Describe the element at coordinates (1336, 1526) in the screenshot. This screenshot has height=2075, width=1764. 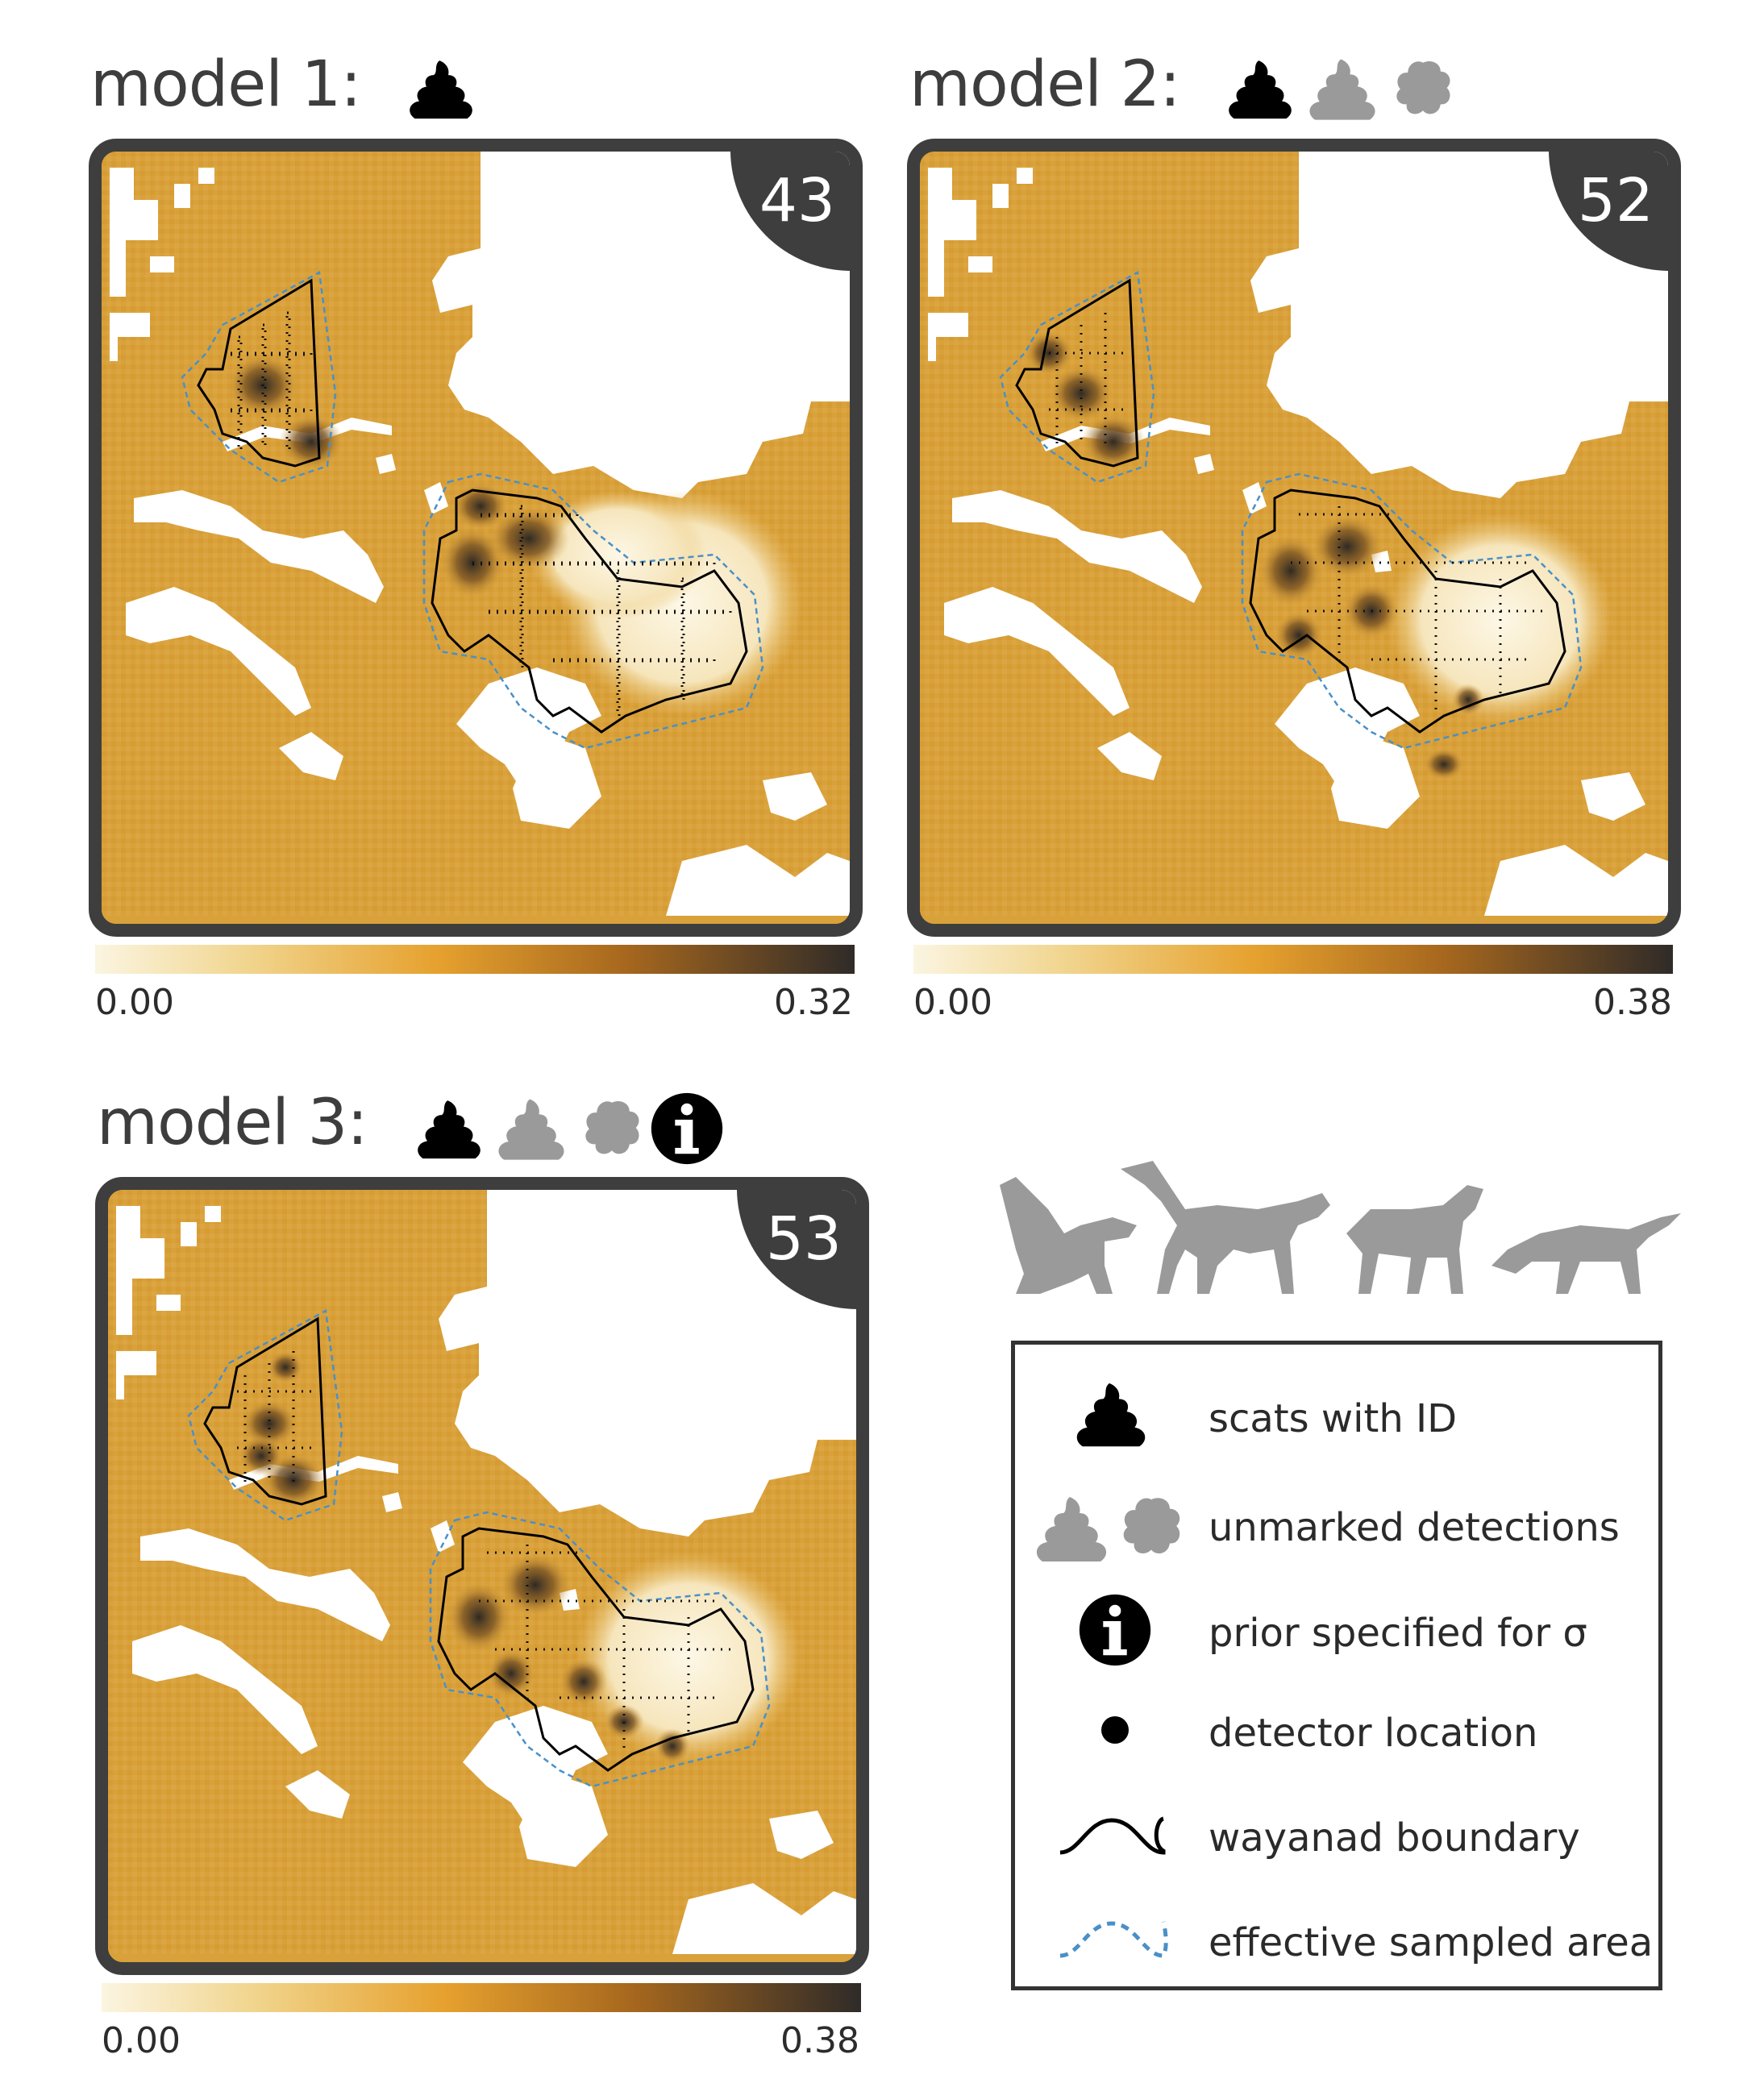
I see `legend-item: unmarked detections` at that location.